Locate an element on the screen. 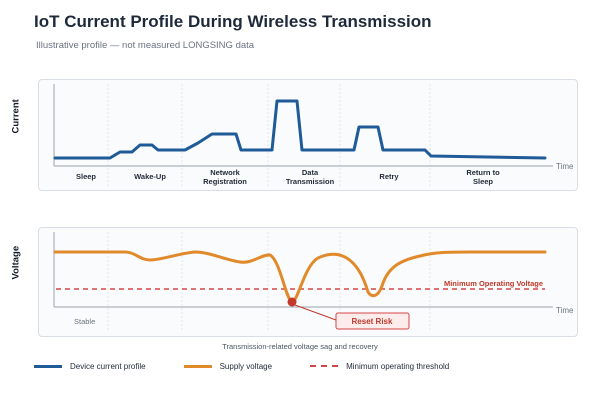 This screenshot has width=600, height=400. dashed-line-red-icon is located at coordinates (324, 366).